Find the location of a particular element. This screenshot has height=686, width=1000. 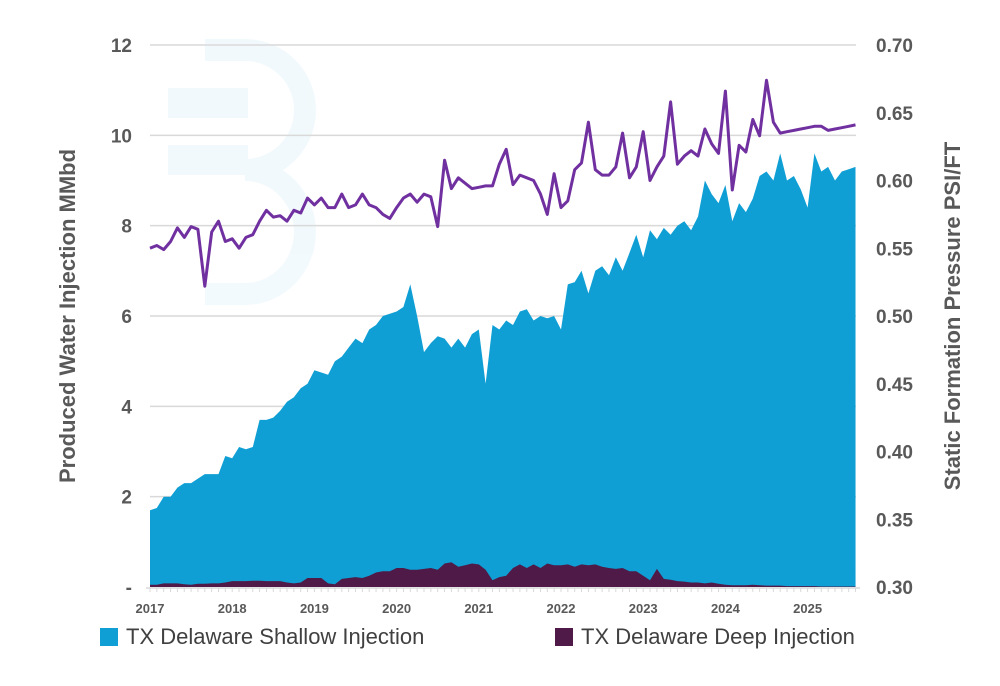

y-axis-left-title: Produced Water Injection MMbd is located at coordinates (67, 316).